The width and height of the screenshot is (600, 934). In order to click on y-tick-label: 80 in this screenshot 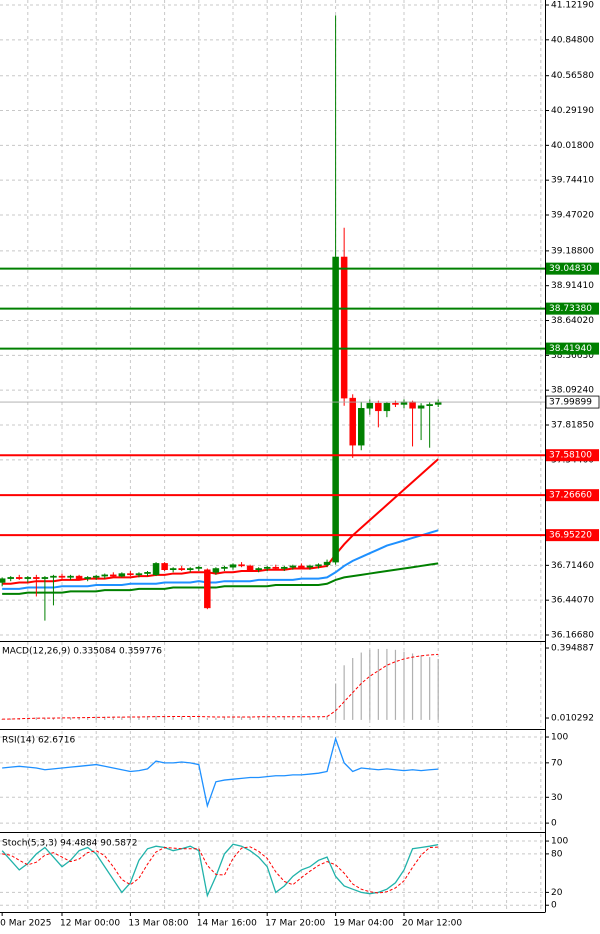, I will do `click(557, 854)`.